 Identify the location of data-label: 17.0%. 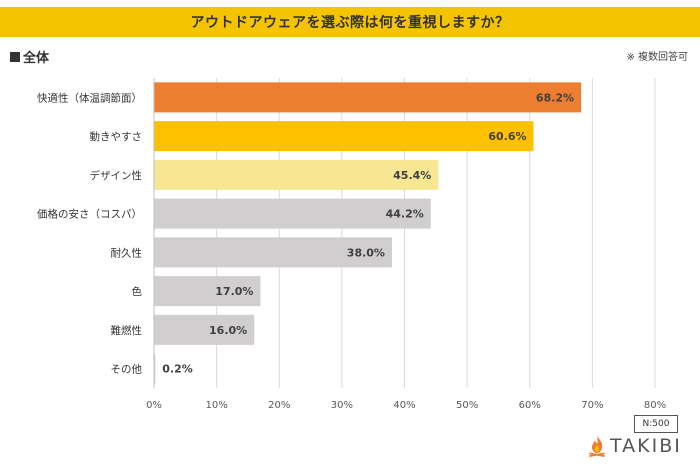
(234, 291).